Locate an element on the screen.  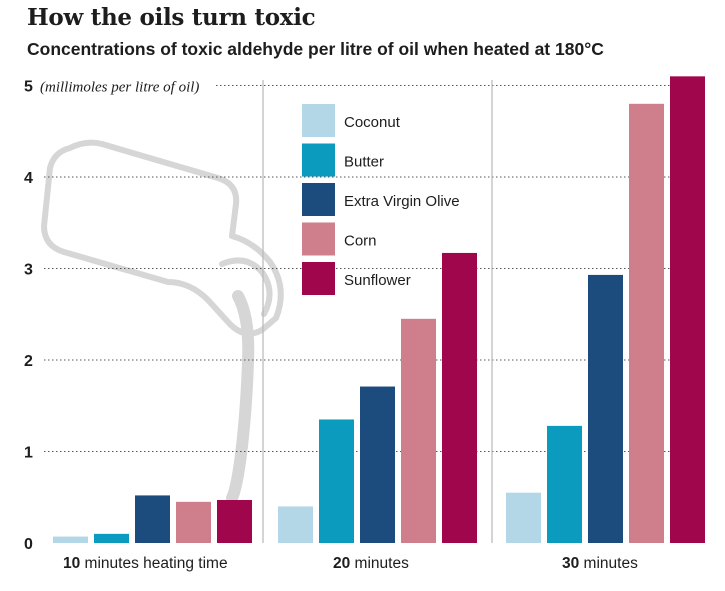
y-tick-label: 4 is located at coordinates (28, 178).